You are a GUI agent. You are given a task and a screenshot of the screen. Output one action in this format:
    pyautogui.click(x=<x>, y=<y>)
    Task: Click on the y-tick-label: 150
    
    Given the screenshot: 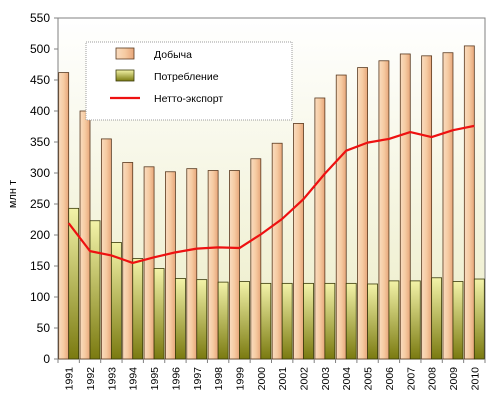 What is the action you would take?
    pyautogui.click(x=40, y=266)
    